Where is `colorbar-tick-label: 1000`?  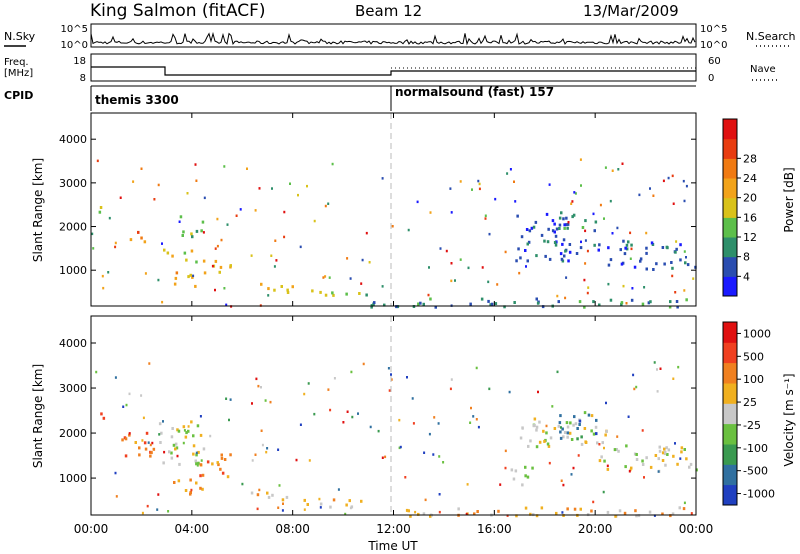 colorbar-tick-label: 1000 is located at coordinates (757, 333).